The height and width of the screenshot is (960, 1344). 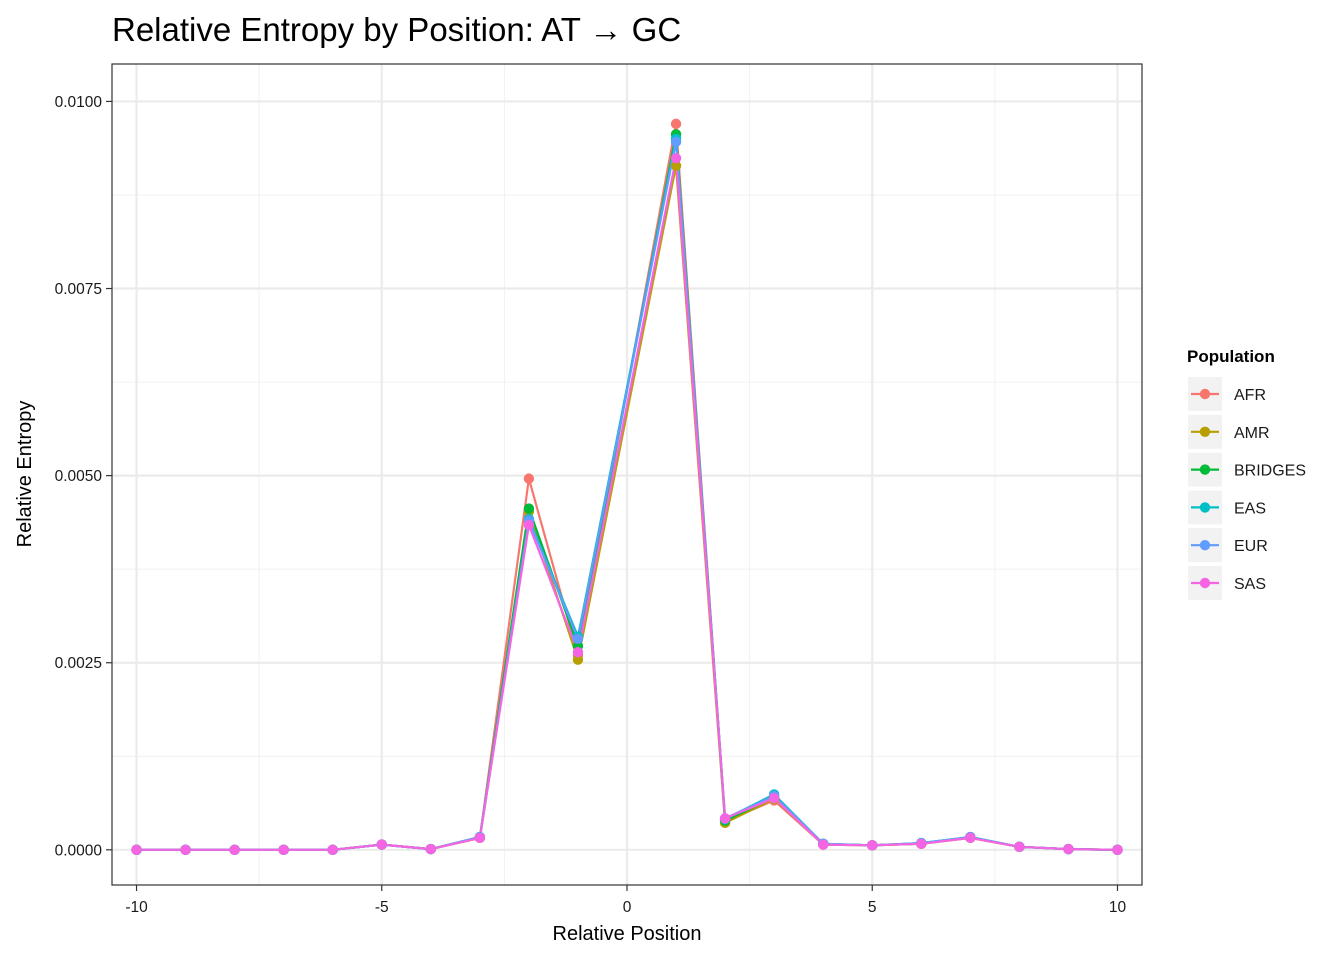 I want to click on x-tick-label: -10, so click(x=136, y=907).